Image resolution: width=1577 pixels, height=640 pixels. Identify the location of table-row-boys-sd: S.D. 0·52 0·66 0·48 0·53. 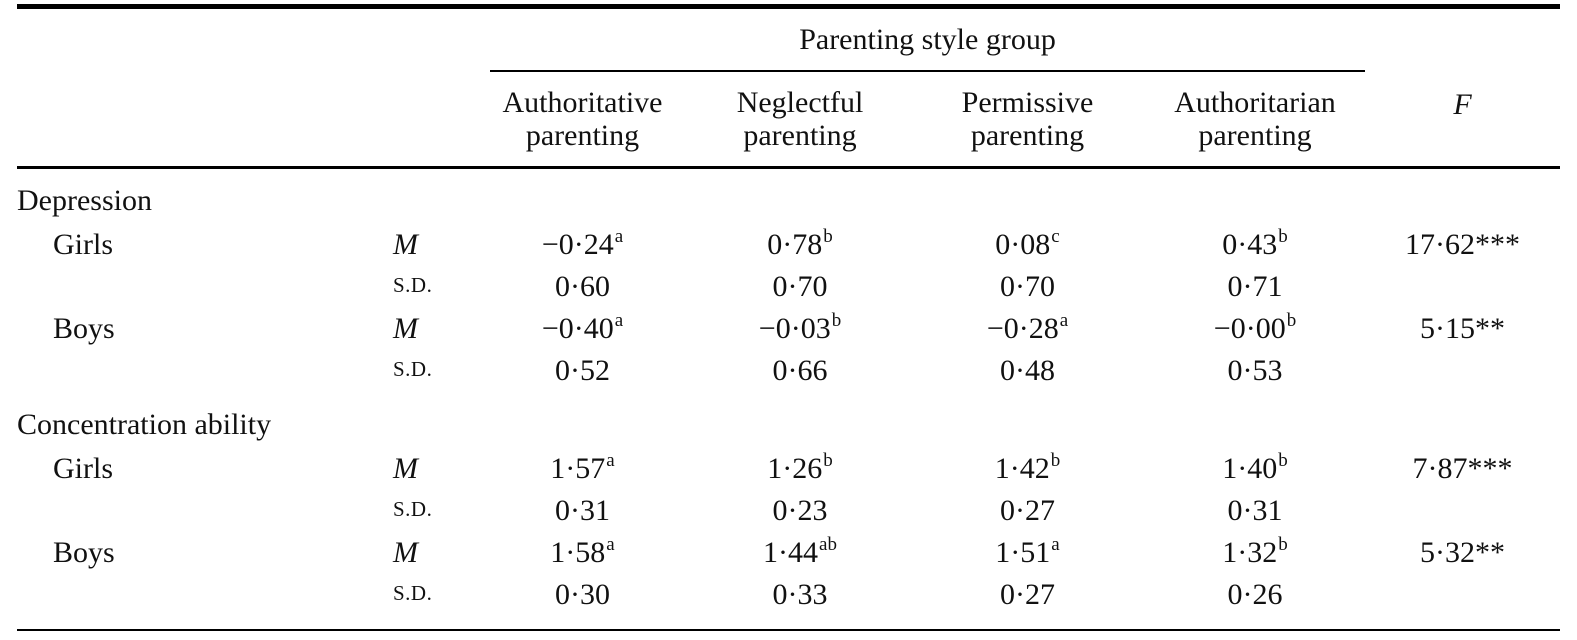
(788, 370).